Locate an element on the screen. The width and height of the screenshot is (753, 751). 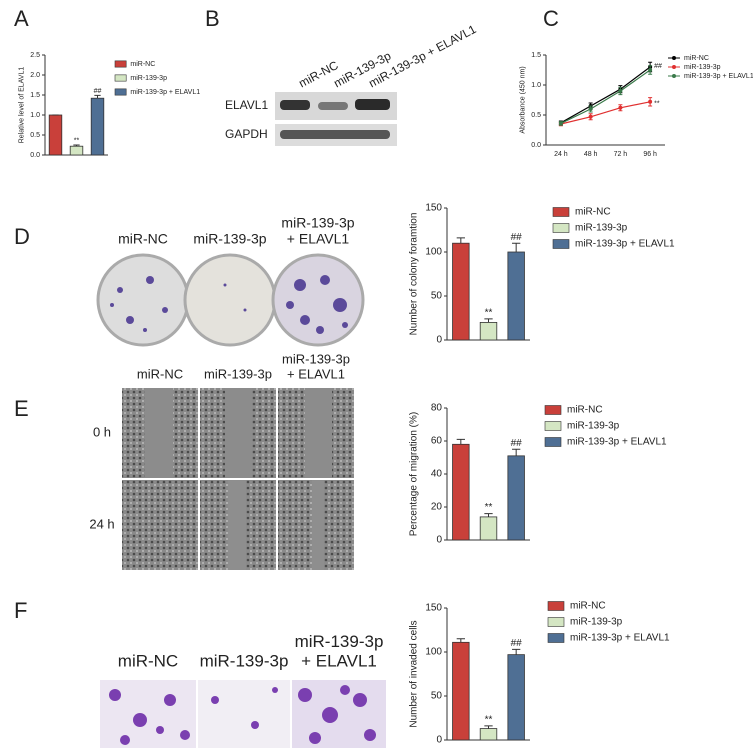
plates is located at coordinates (230, 300).